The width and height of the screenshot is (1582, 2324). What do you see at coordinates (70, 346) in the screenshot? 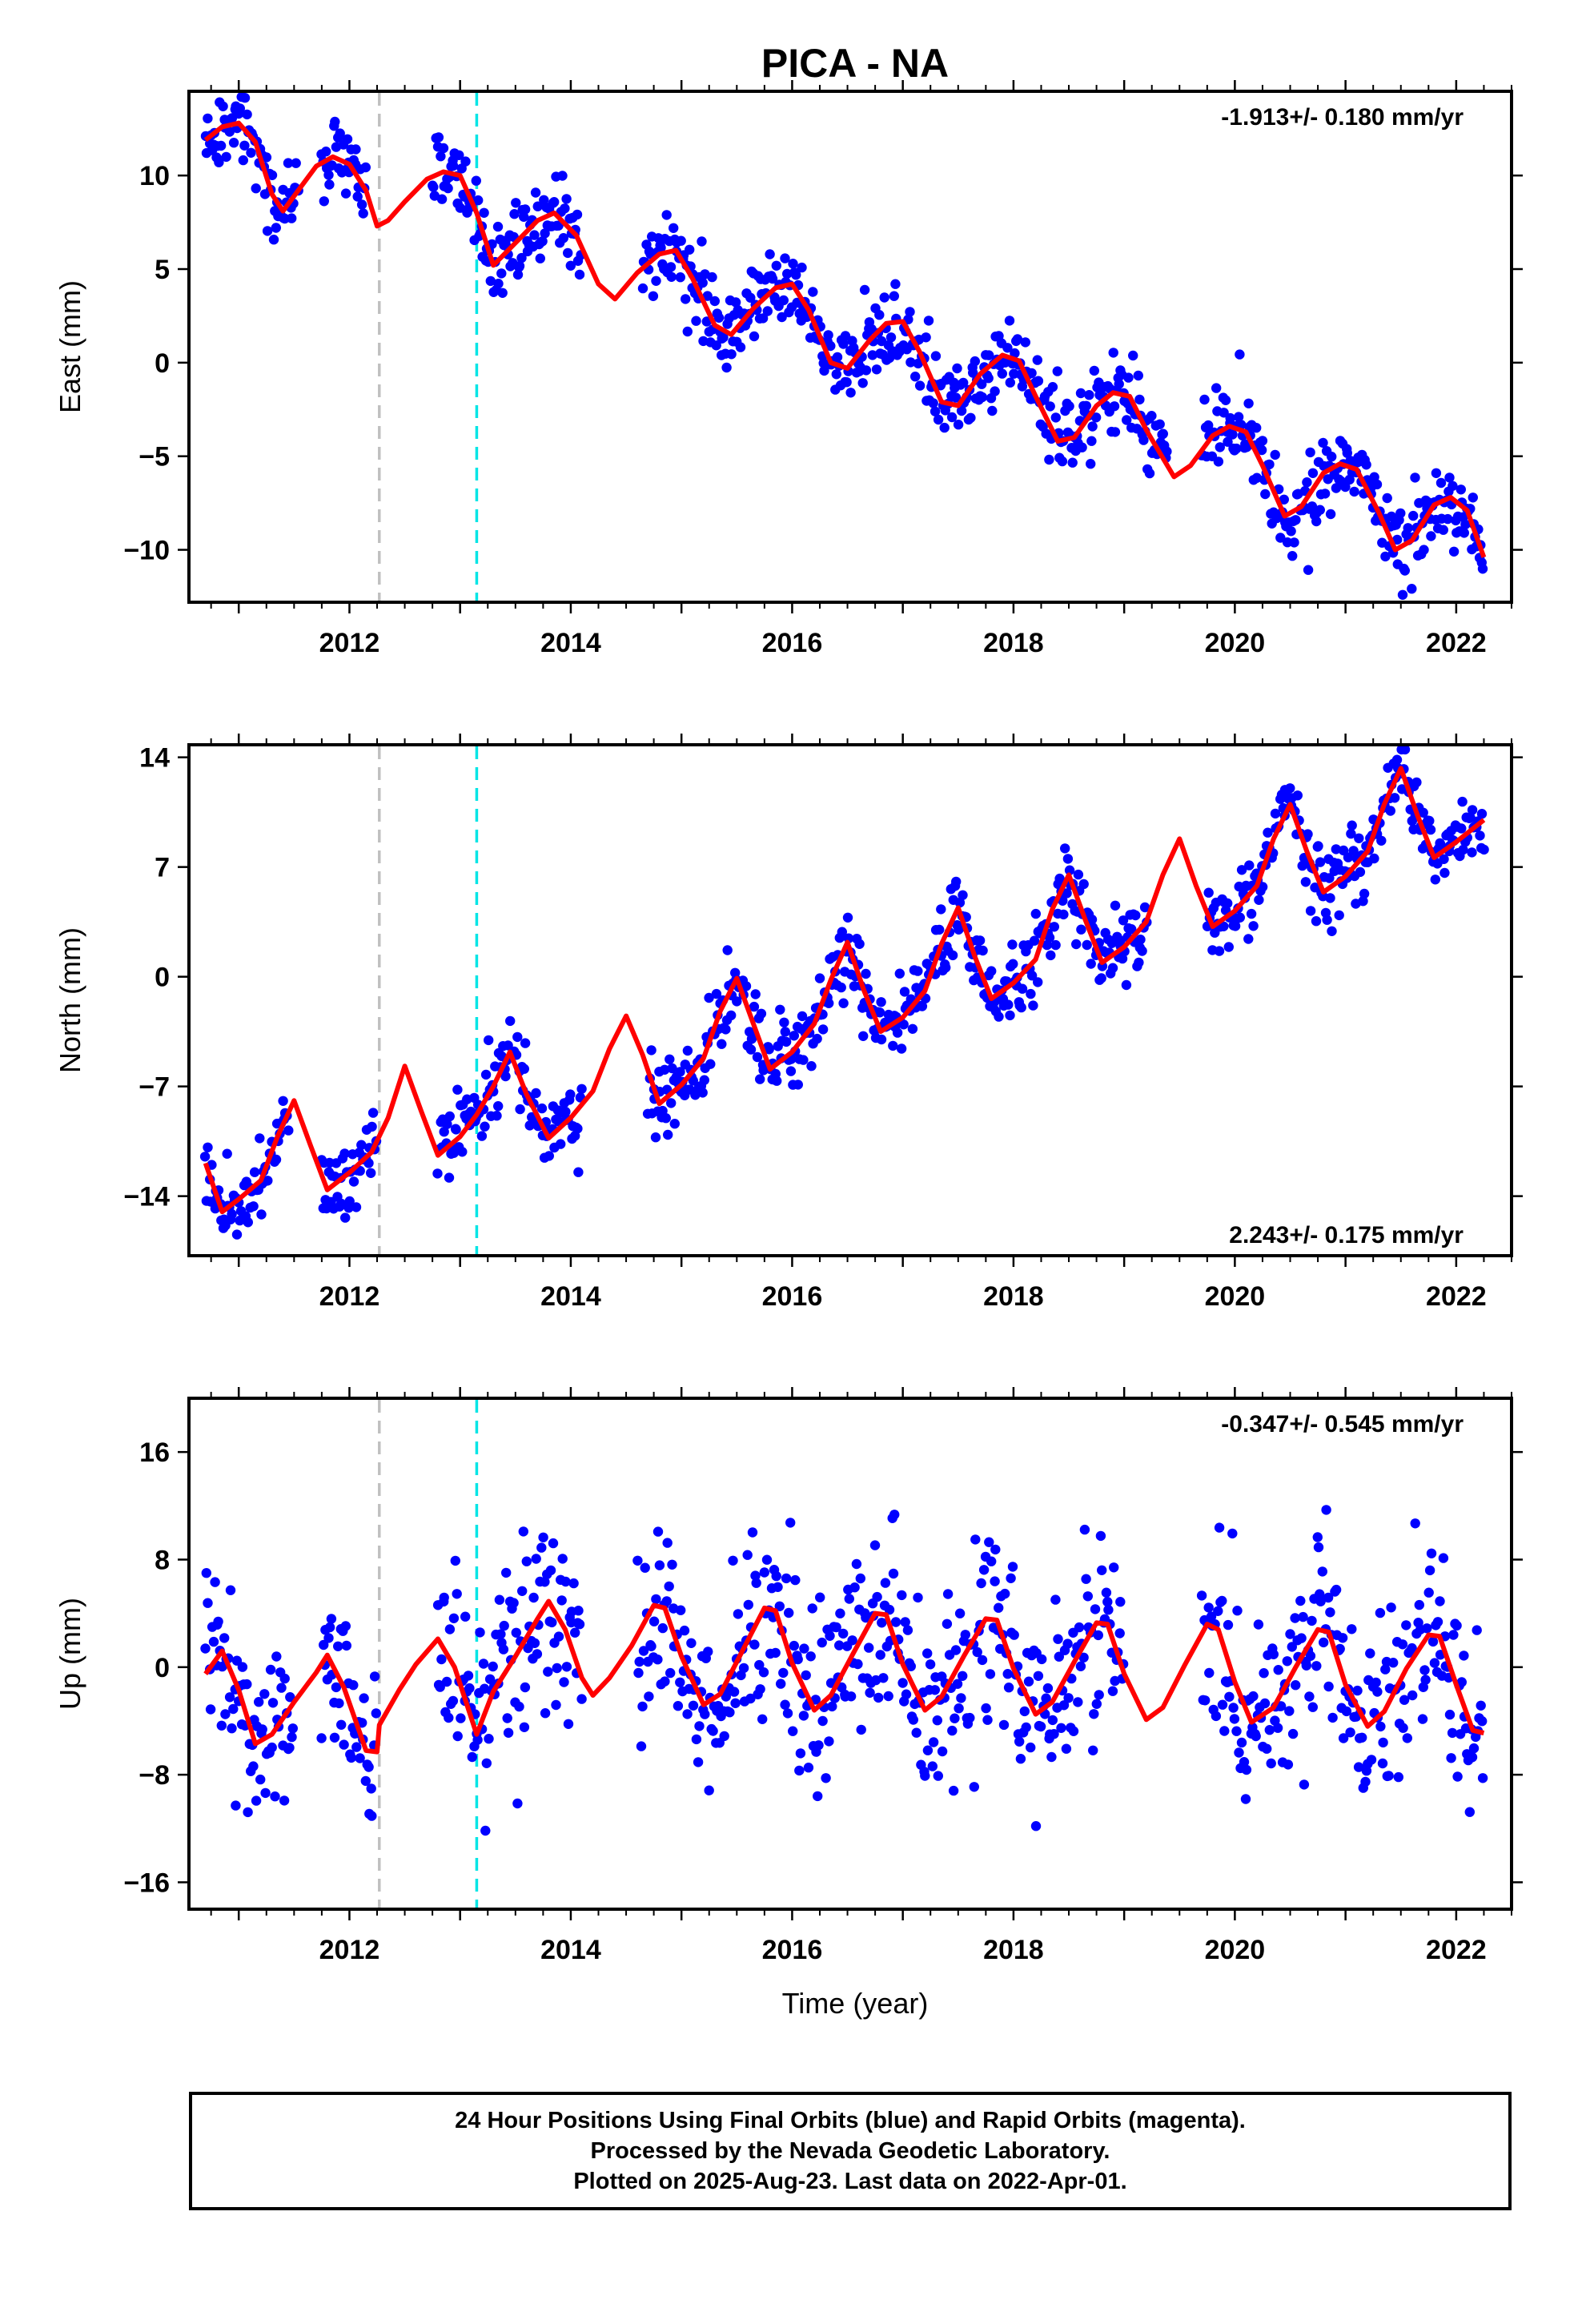
I see `east-y-axis-label: East (mm)` at bounding box center [70, 346].